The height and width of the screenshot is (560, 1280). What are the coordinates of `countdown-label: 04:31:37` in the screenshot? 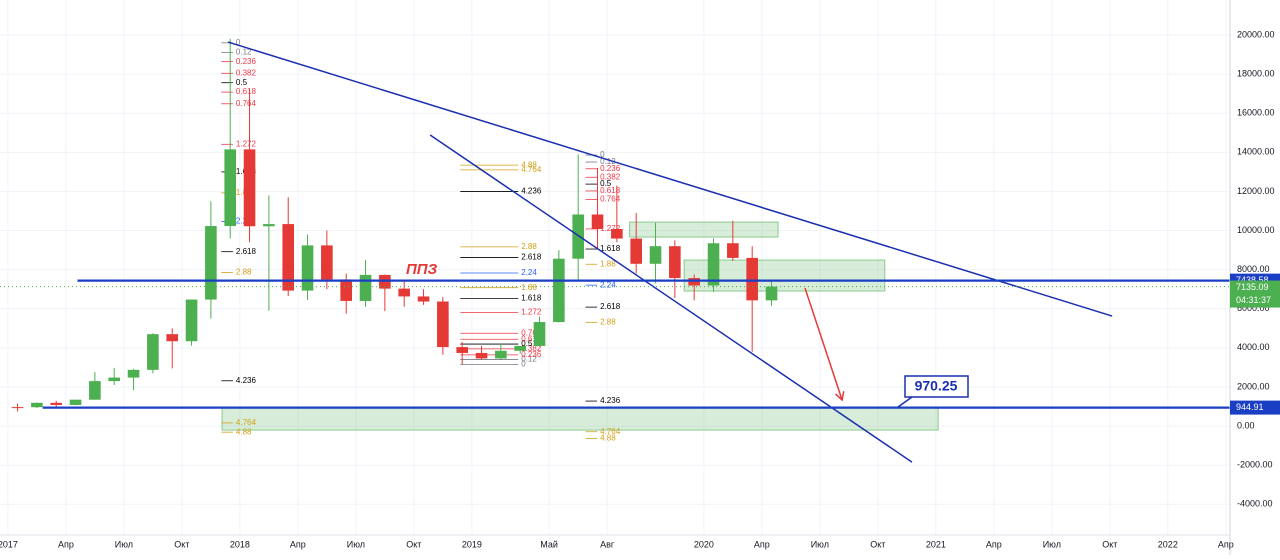 It's located at (1253, 300).